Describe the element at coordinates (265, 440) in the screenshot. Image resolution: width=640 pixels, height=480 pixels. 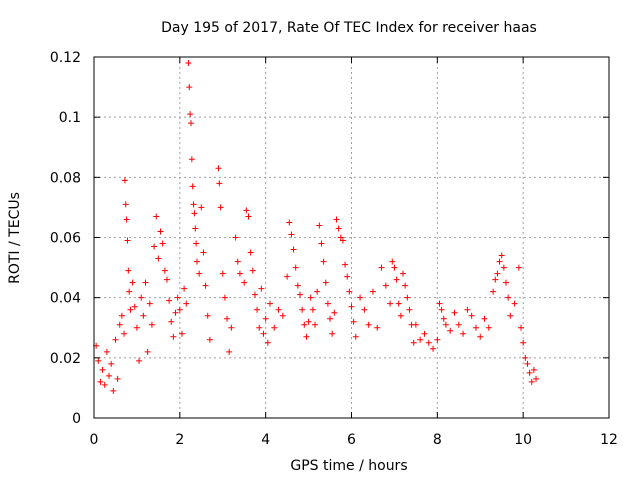
I see `x-tick-label: 4` at that location.